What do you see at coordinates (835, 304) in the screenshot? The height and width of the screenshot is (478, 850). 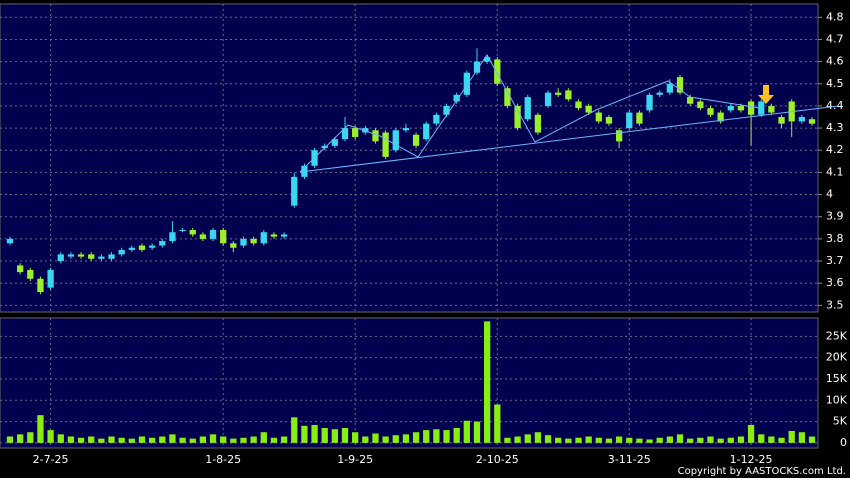 I see `y-tick-label: 3.5` at bounding box center [835, 304].